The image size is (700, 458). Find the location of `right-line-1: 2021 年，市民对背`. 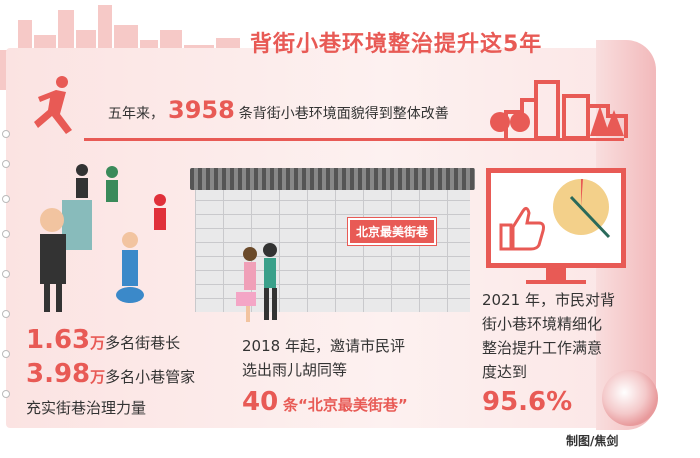

right-line-1: 2021 年，市民对背 is located at coordinates (548, 300).